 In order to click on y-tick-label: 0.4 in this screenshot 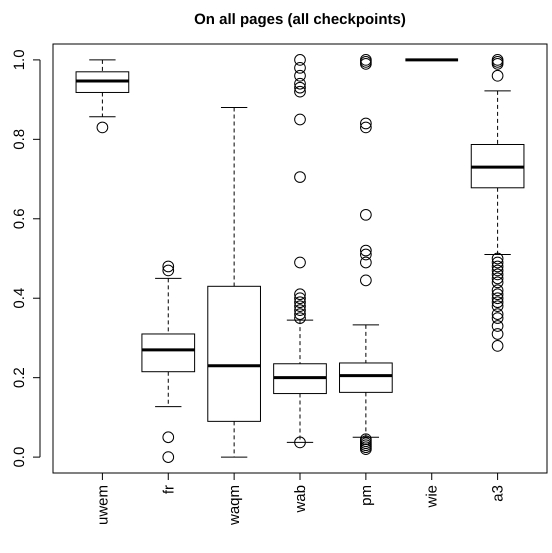, I will do `click(19, 298)`.